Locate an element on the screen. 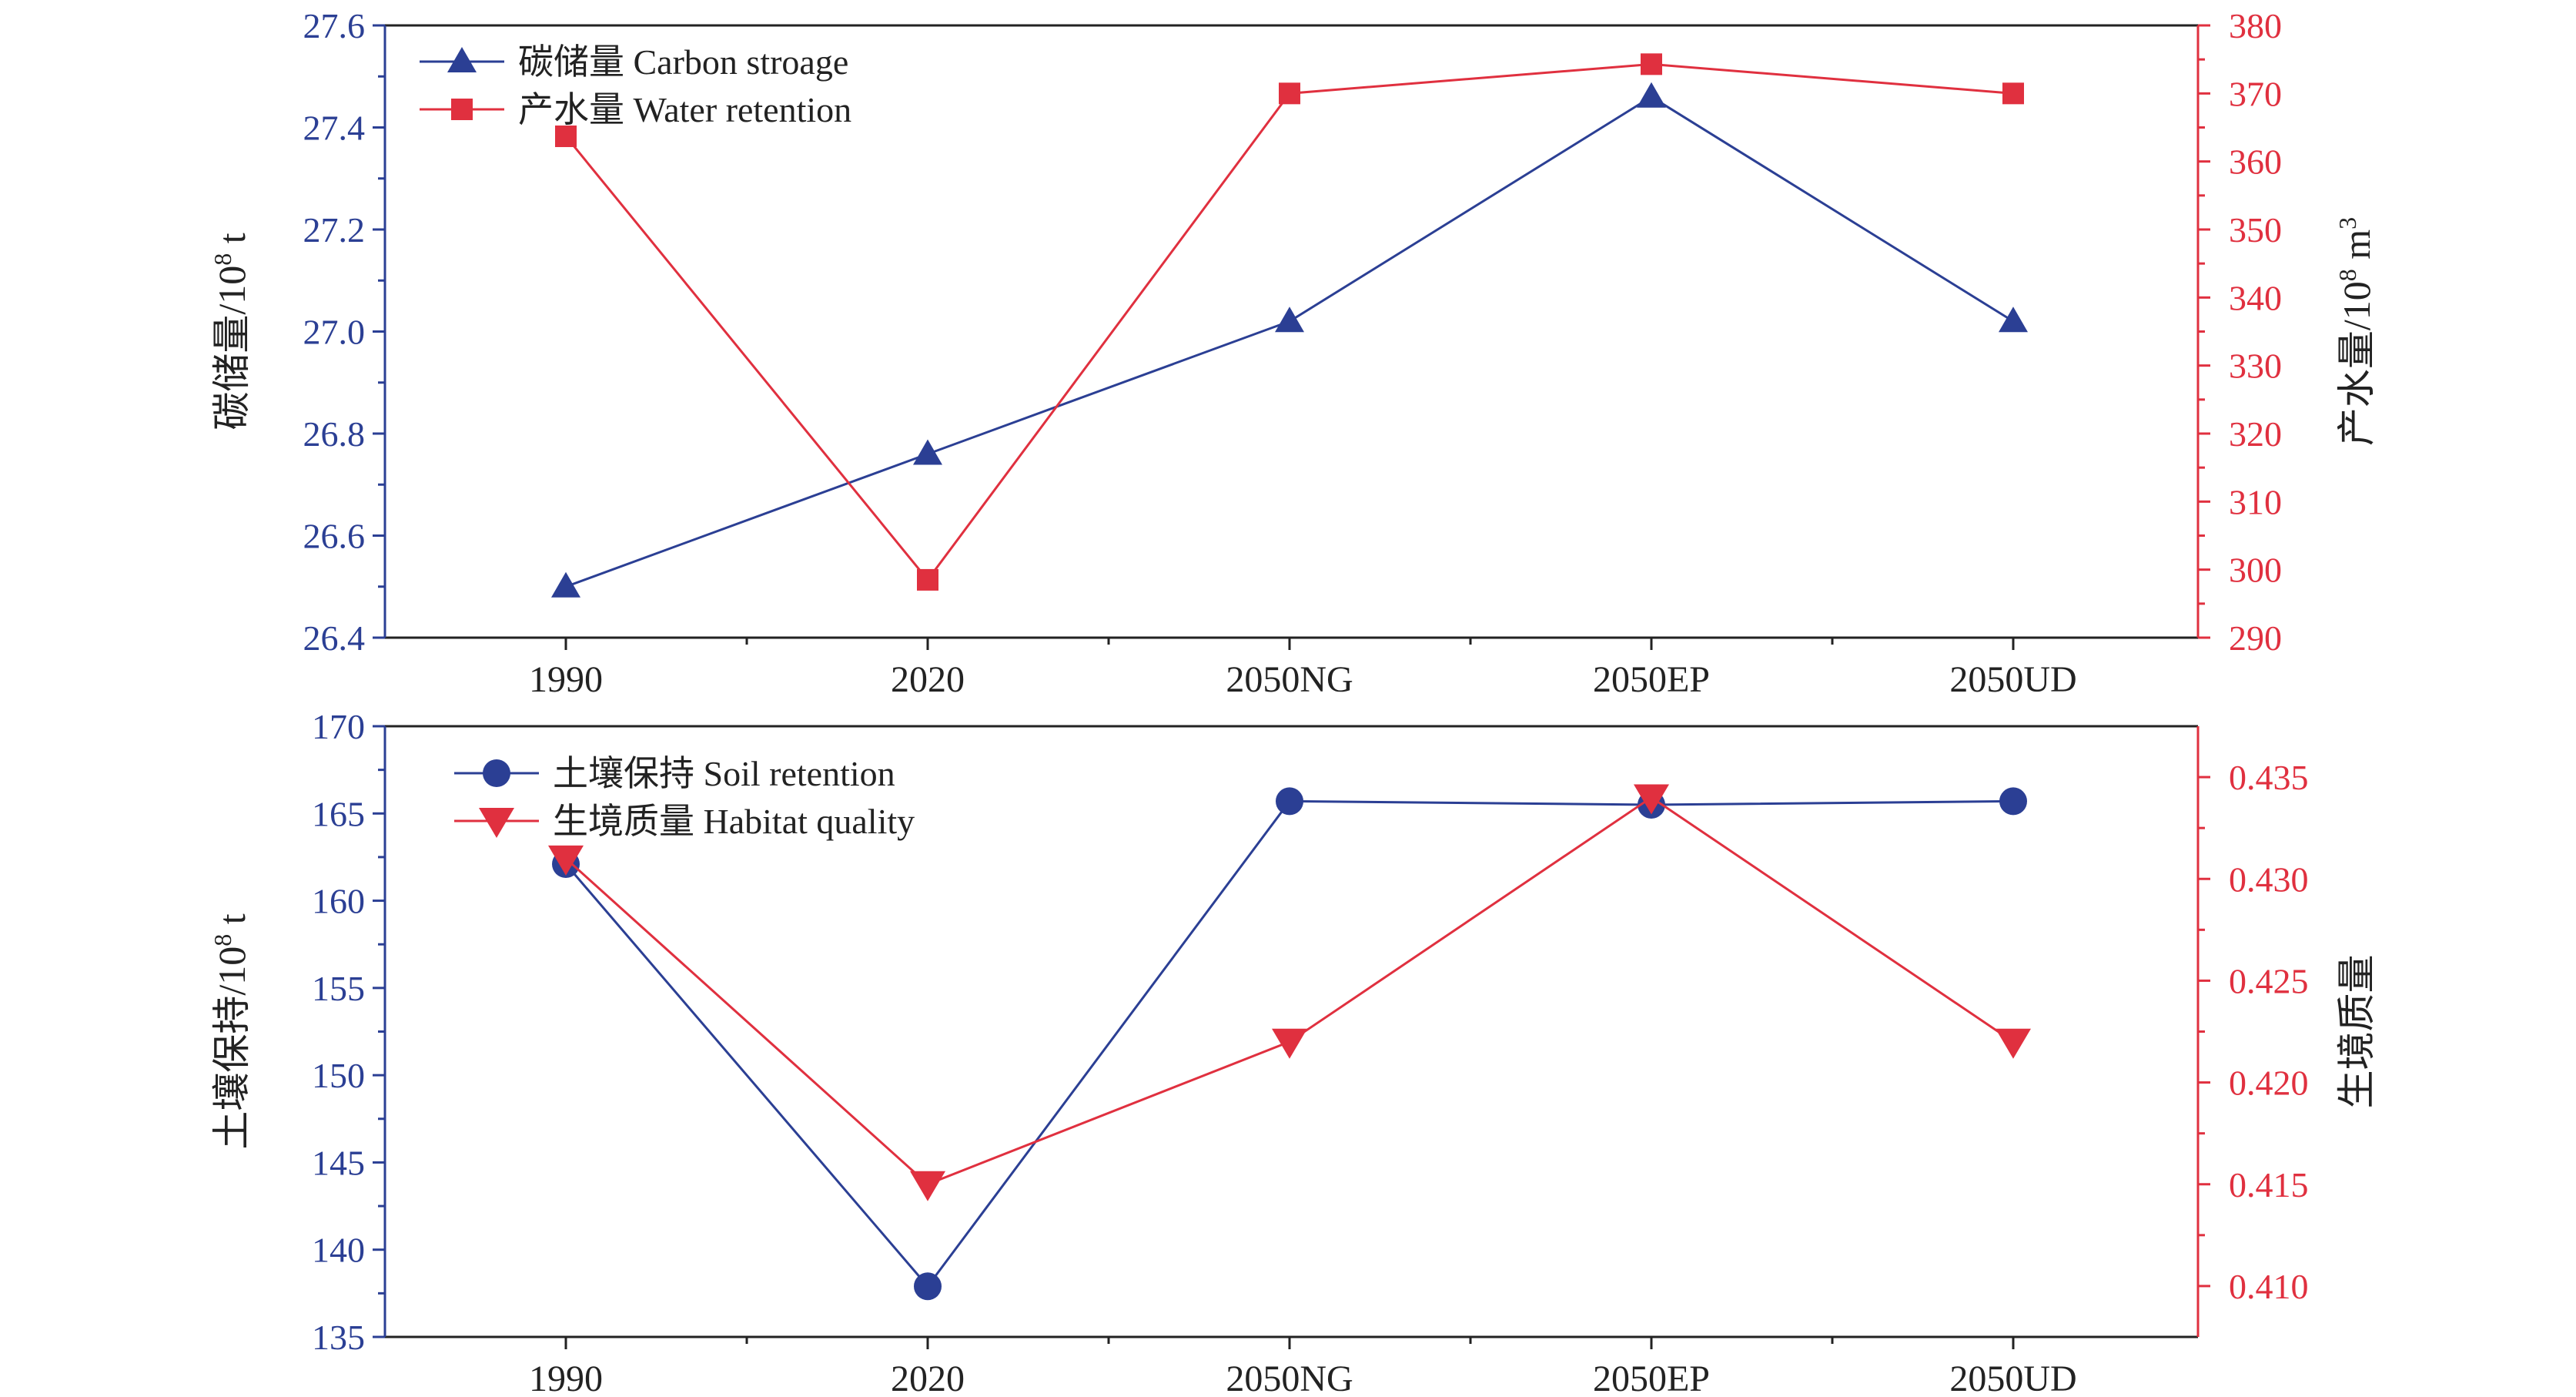  right-y-tick-label: 320 is located at coordinates (2255, 434).